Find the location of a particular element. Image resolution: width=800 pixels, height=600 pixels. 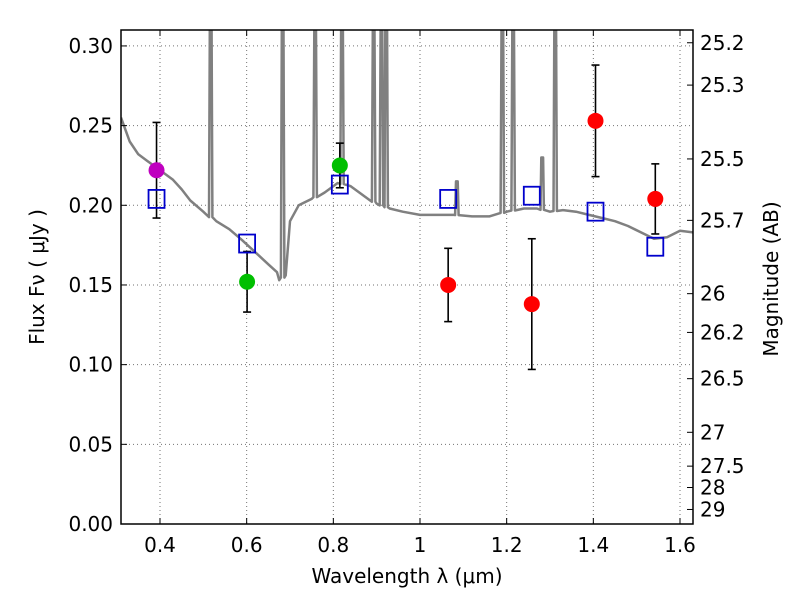

mag-tick-label: 27.5 is located at coordinates (722, 466).